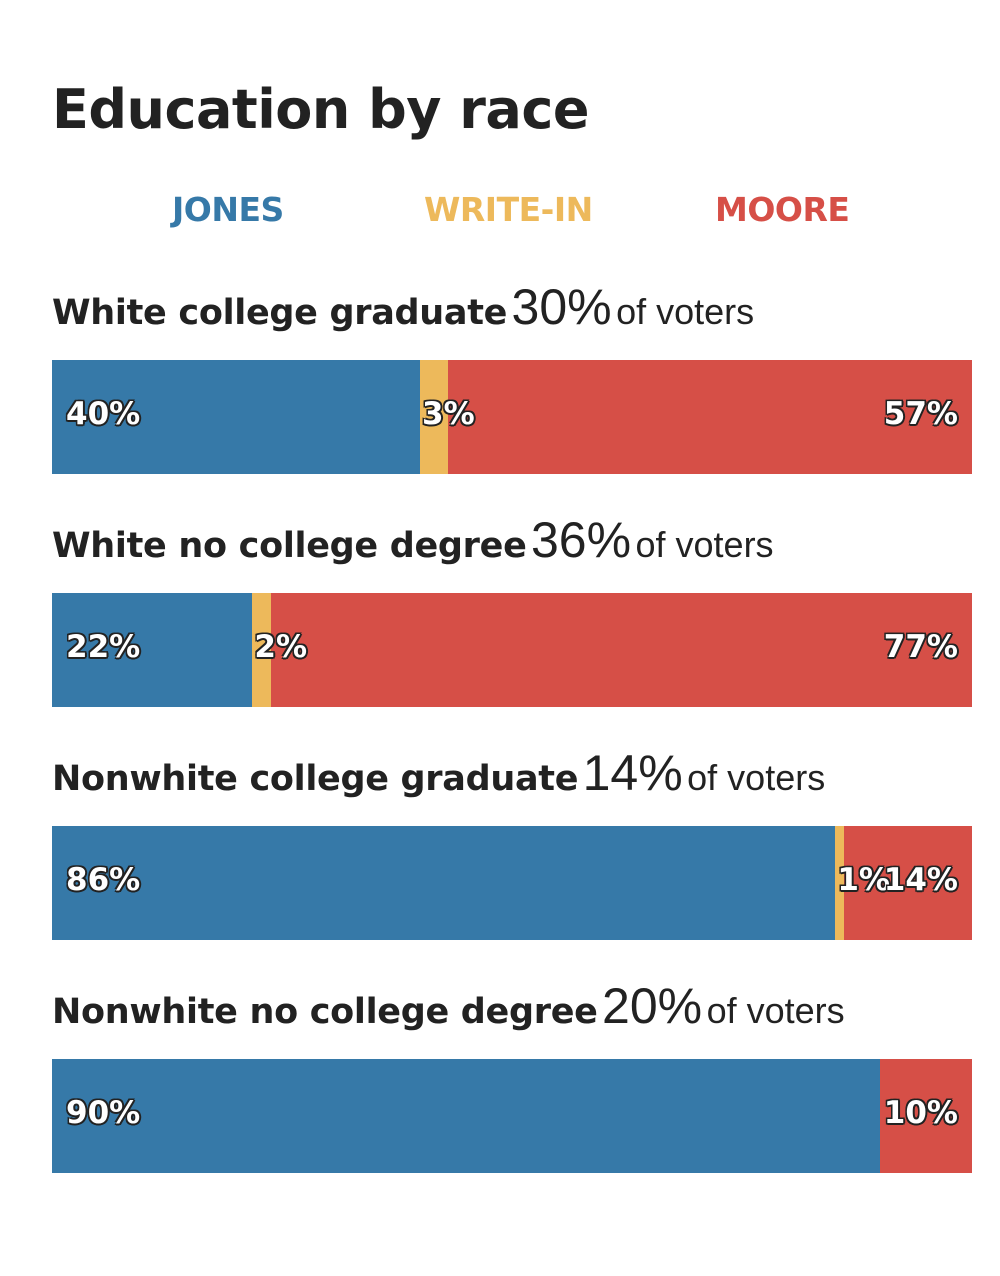 Image resolution: width=1000 pixels, height=1276 pixels. What do you see at coordinates (632, 773) in the screenshot?
I see `voter-share: 14%` at bounding box center [632, 773].